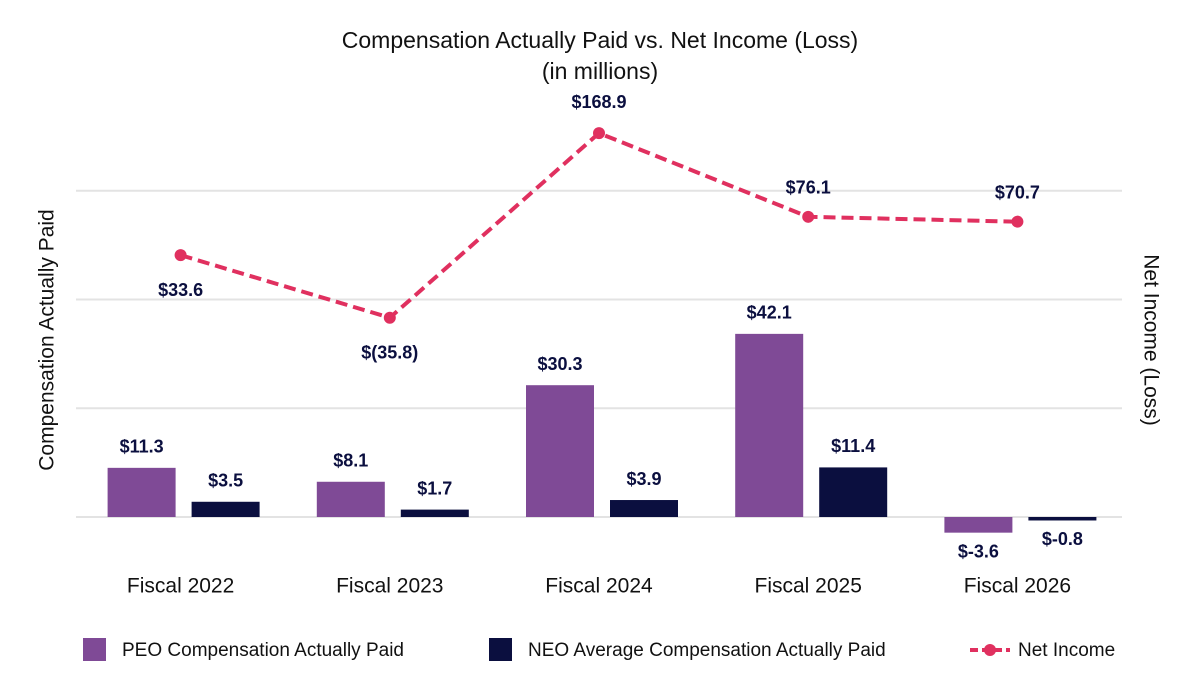  I want to click on data-label: $30.3, so click(559, 364).